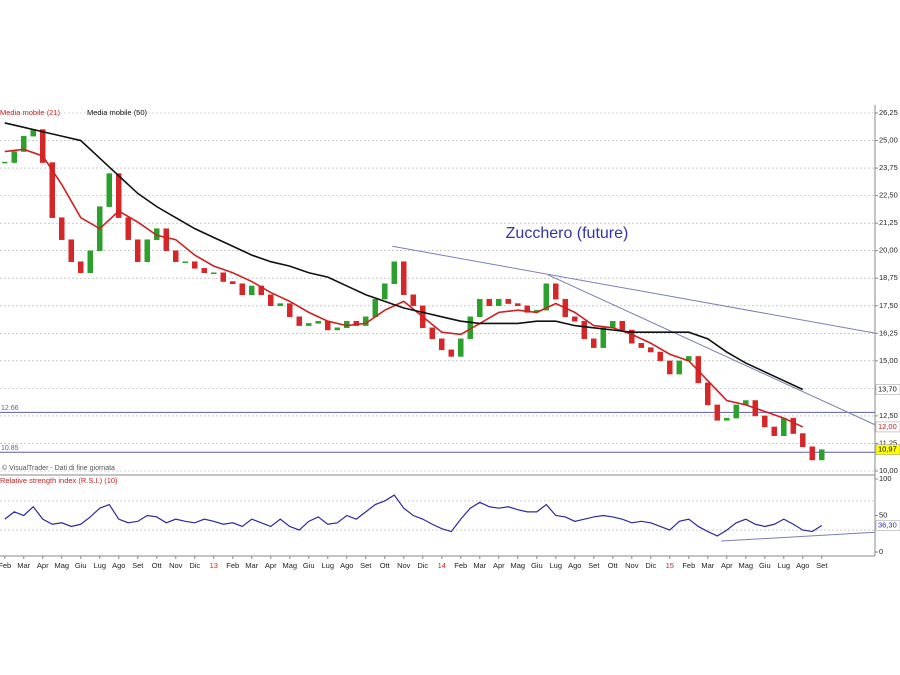 This screenshot has width=900, height=675. Describe the element at coordinates (888, 195) in the screenshot. I see `y-tick-label: 22,50` at that location.